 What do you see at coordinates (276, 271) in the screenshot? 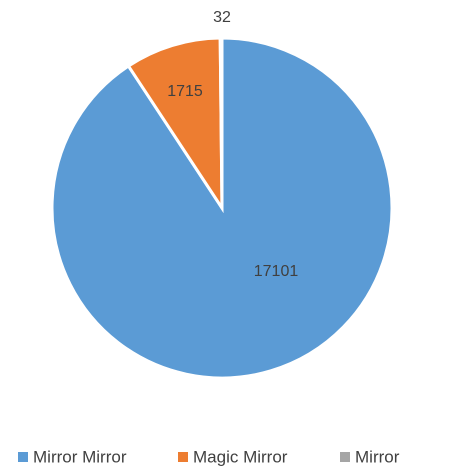
I see `data-label: 17101` at bounding box center [276, 271].